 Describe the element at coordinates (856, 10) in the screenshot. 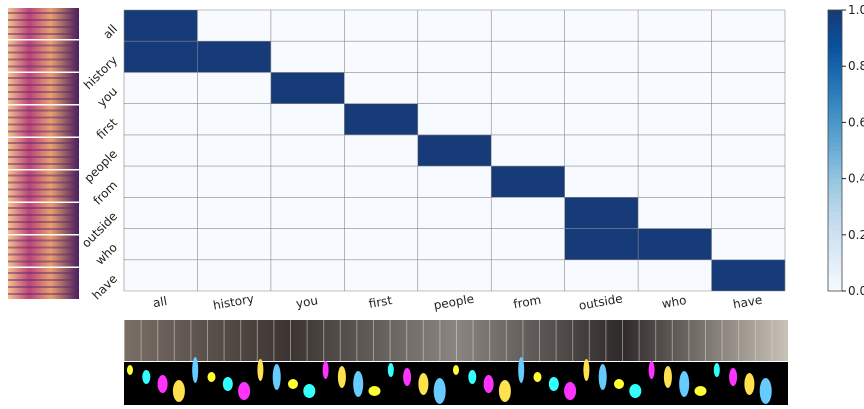

I see `colorbar-tick-label: 1.0` at that location.